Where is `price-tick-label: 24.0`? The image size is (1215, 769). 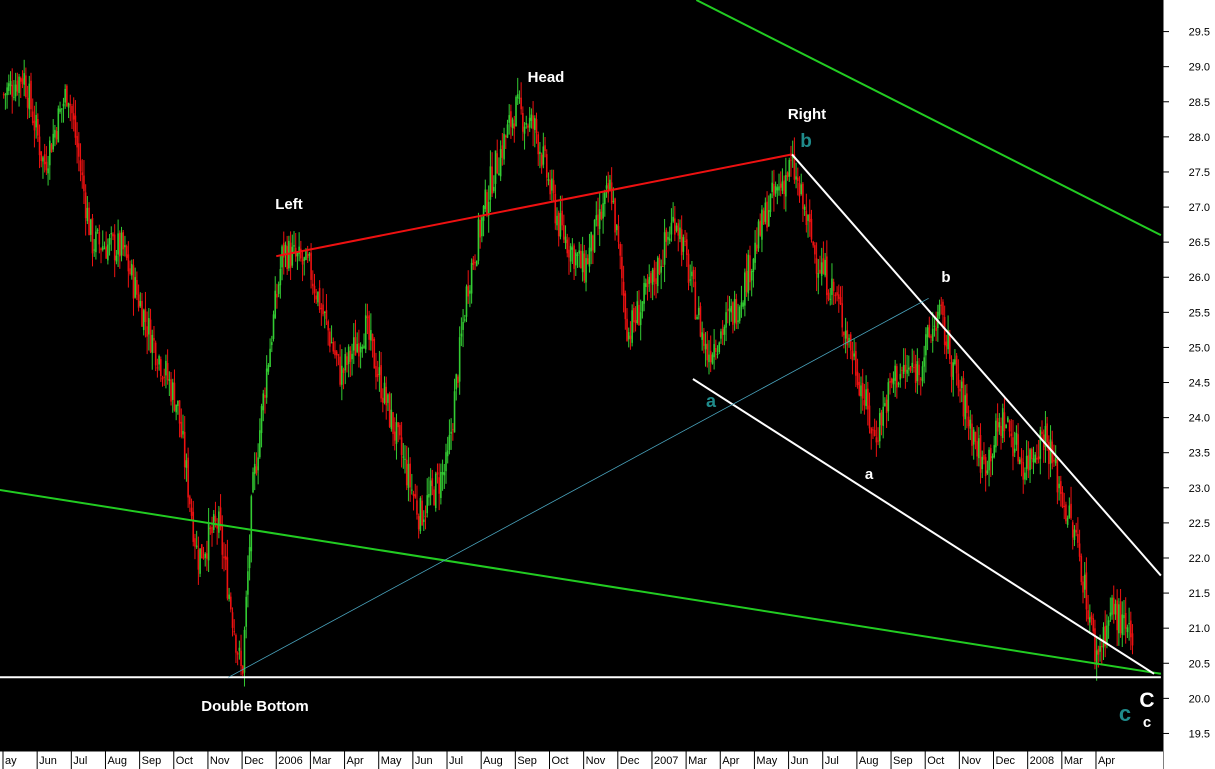 price-tick-label: 24.0 is located at coordinates (1199, 419).